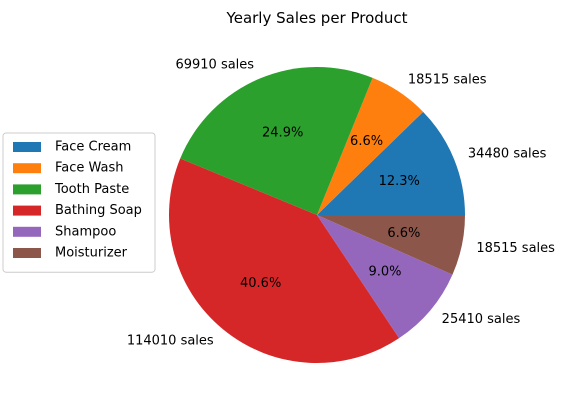 The height and width of the screenshot is (411, 570). Describe the element at coordinates (27, 189) in the screenshot. I see `legend-swatch-tooth-paste` at that location.